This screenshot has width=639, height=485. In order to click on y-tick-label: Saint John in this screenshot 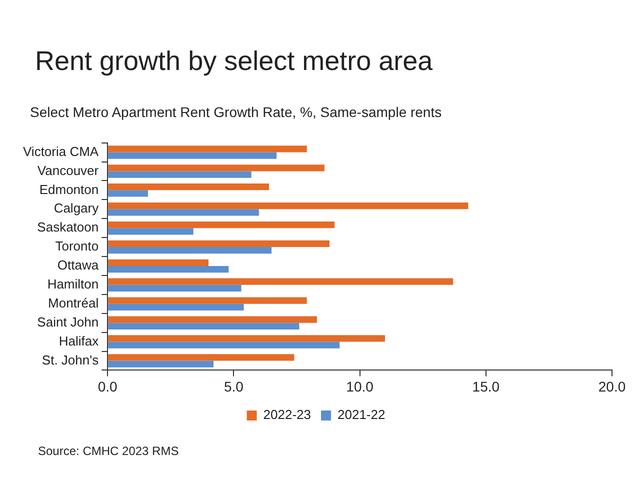, I will do `click(68, 322)`.